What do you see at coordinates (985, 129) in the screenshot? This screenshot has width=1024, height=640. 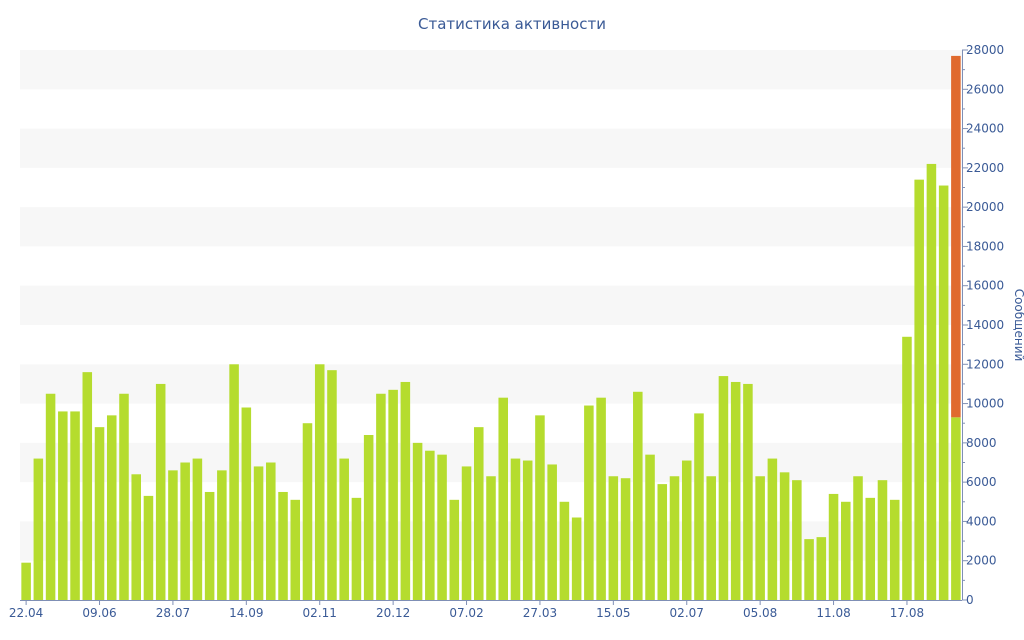 I see `y-tick-label: 24000` at bounding box center [985, 129].